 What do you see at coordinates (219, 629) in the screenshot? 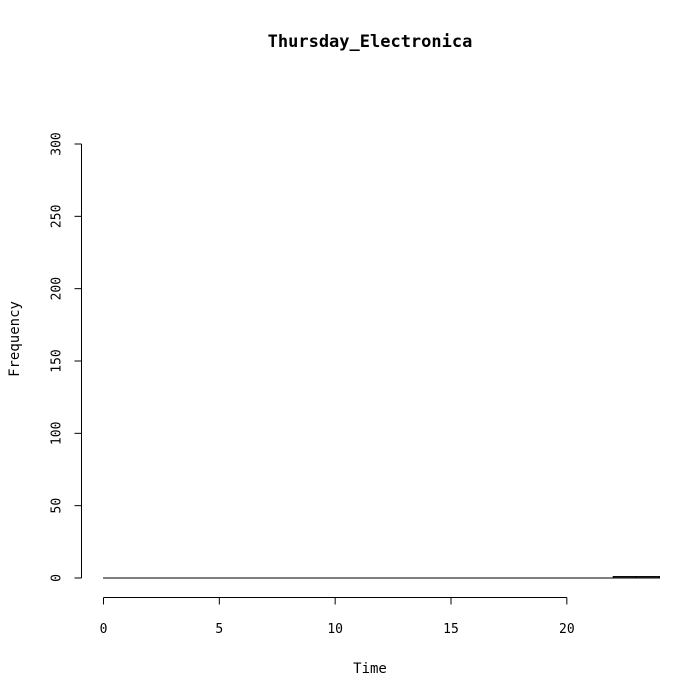
I see `x-tick-label: 5` at bounding box center [219, 629].